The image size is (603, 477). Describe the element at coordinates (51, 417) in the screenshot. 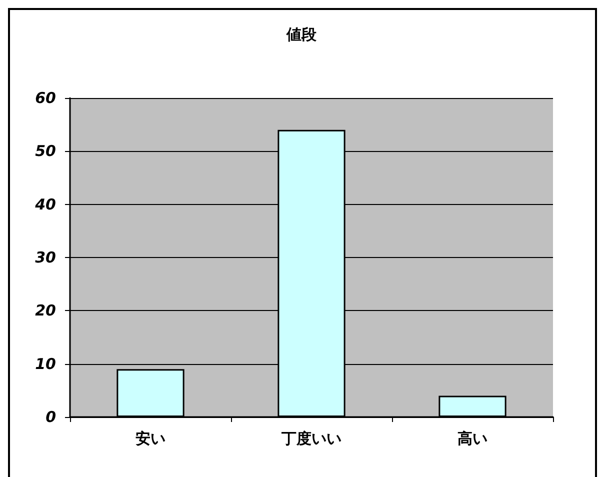

I see `y-tick-label: 0` at that location.